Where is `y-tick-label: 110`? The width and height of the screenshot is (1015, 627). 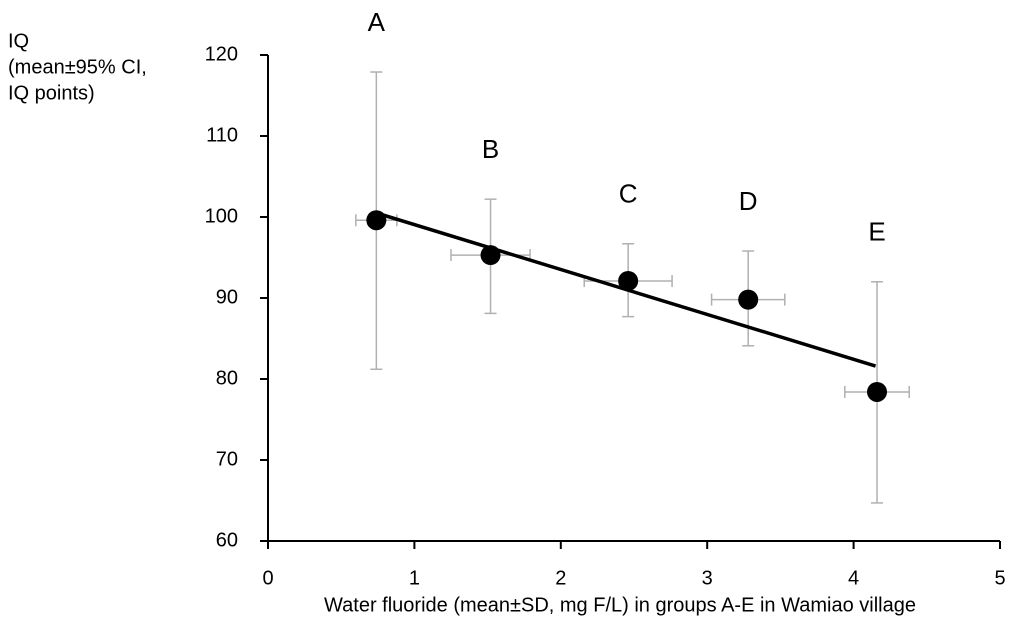
y-tick-label: 110 is located at coordinates (222, 135).